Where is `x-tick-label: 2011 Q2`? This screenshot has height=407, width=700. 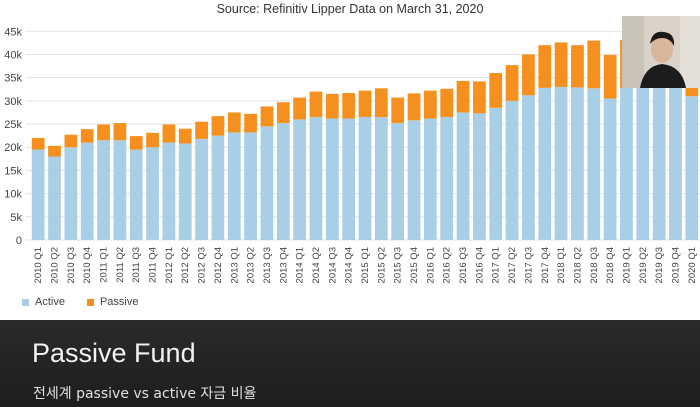
x-tick-label: 2011 Q2 is located at coordinates (120, 265).